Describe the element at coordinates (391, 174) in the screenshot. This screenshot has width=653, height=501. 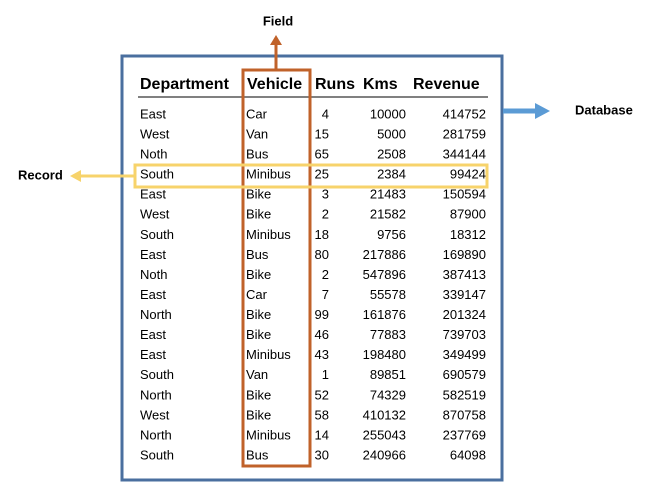
I see `table-cell: 2384` at that location.